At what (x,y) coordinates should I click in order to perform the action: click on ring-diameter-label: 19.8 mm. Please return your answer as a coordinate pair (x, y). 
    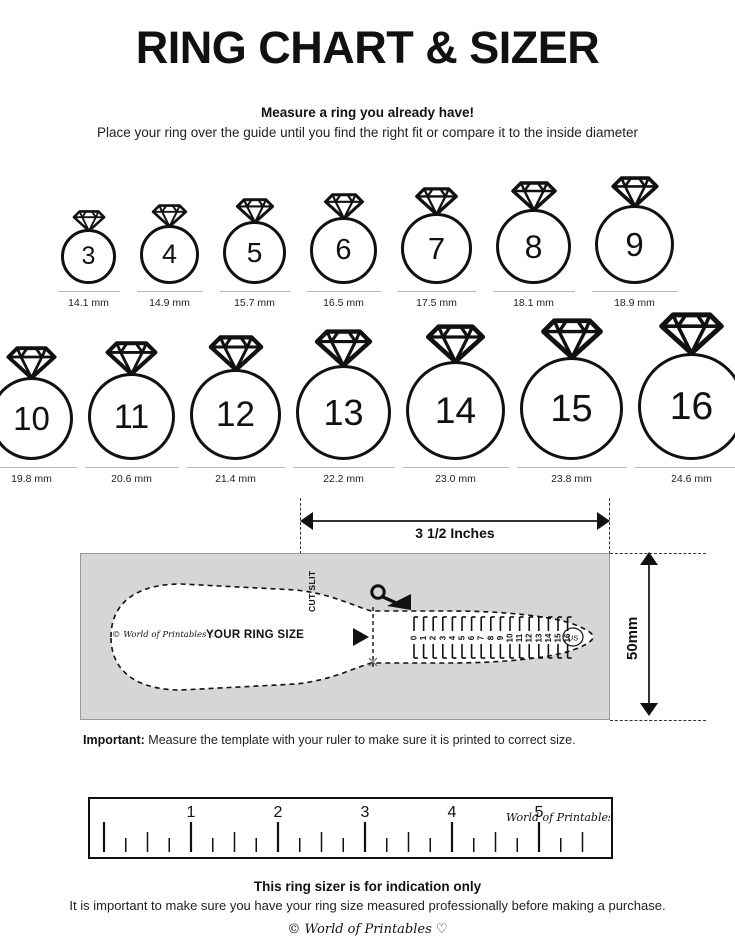
    Looking at the image, I should click on (31, 479).